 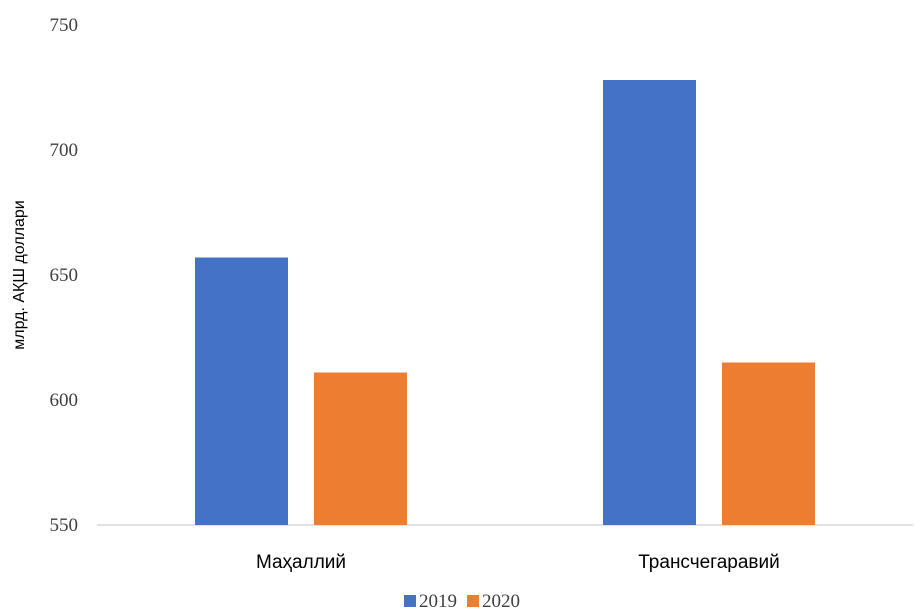 I want to click on y-tick-label: 600, so click(x=64, y=400).